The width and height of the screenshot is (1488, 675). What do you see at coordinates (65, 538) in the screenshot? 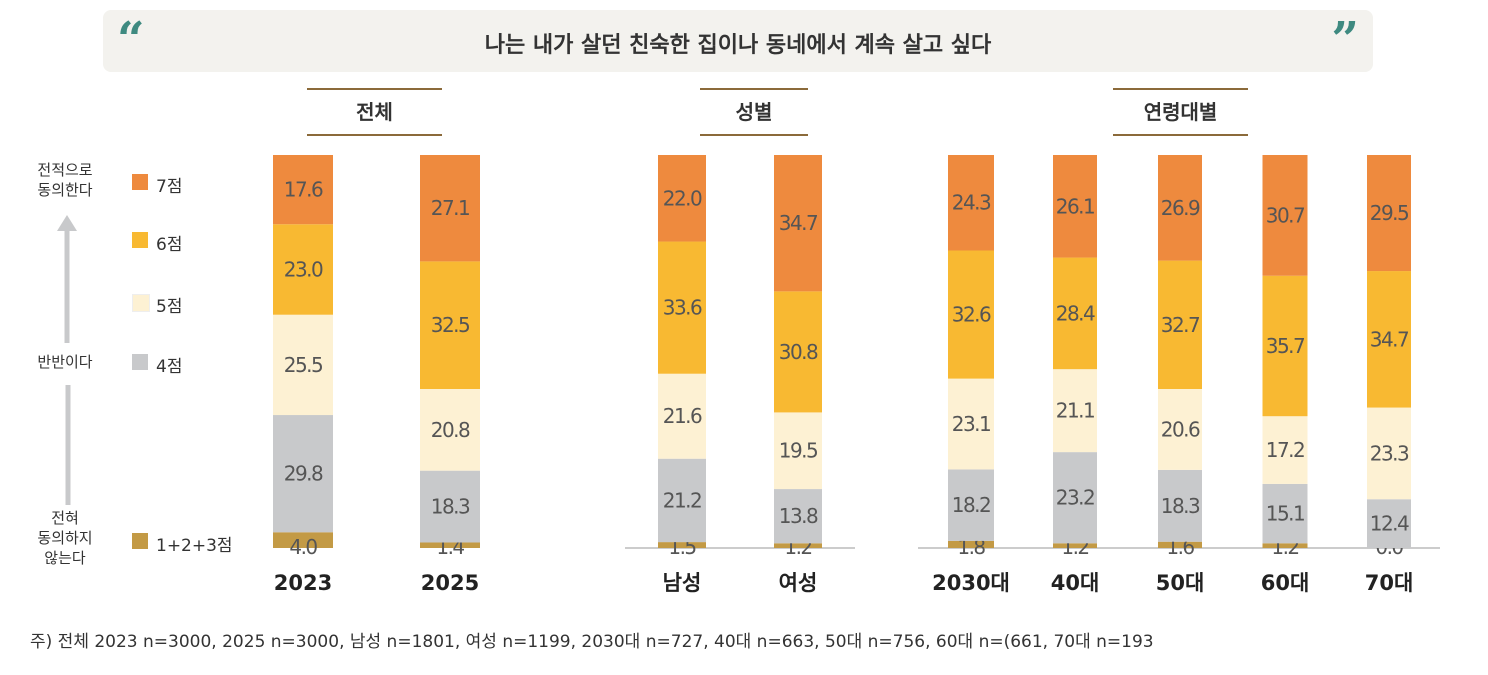
I see `legend-bottom-label: 전혀 동의하지 않는다` at bounding box center [65, 538].